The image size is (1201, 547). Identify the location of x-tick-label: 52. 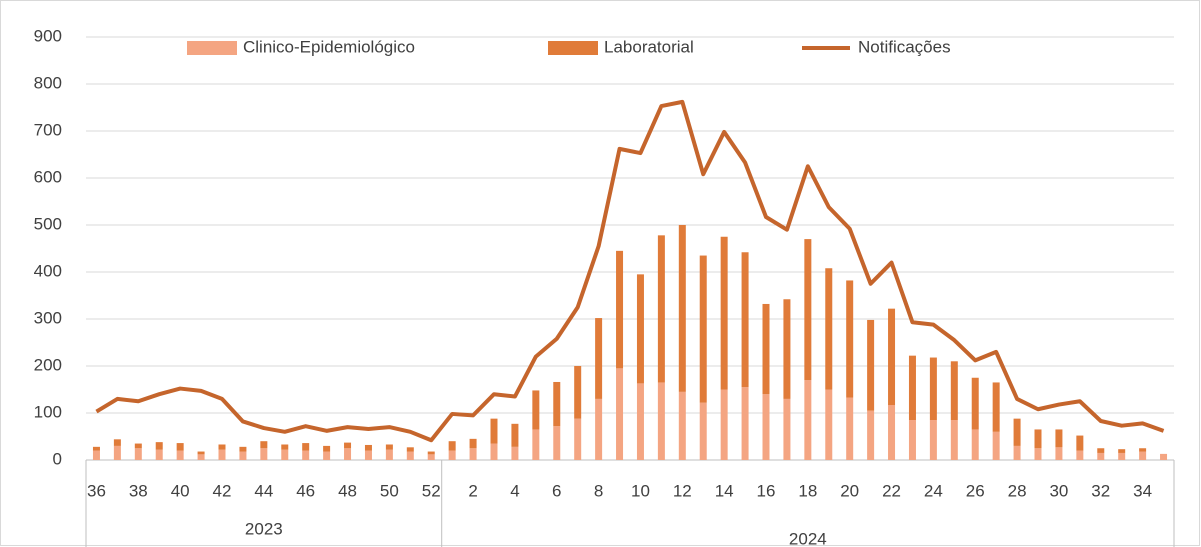
(431, 490).